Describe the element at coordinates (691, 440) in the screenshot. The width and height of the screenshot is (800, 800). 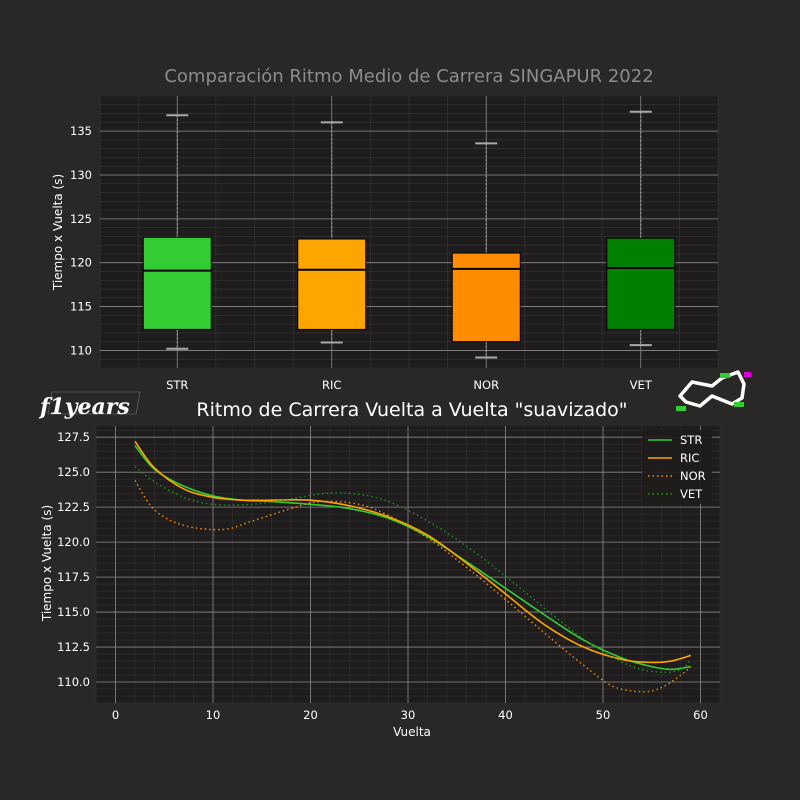
I see `legend-label: STR` at that location.